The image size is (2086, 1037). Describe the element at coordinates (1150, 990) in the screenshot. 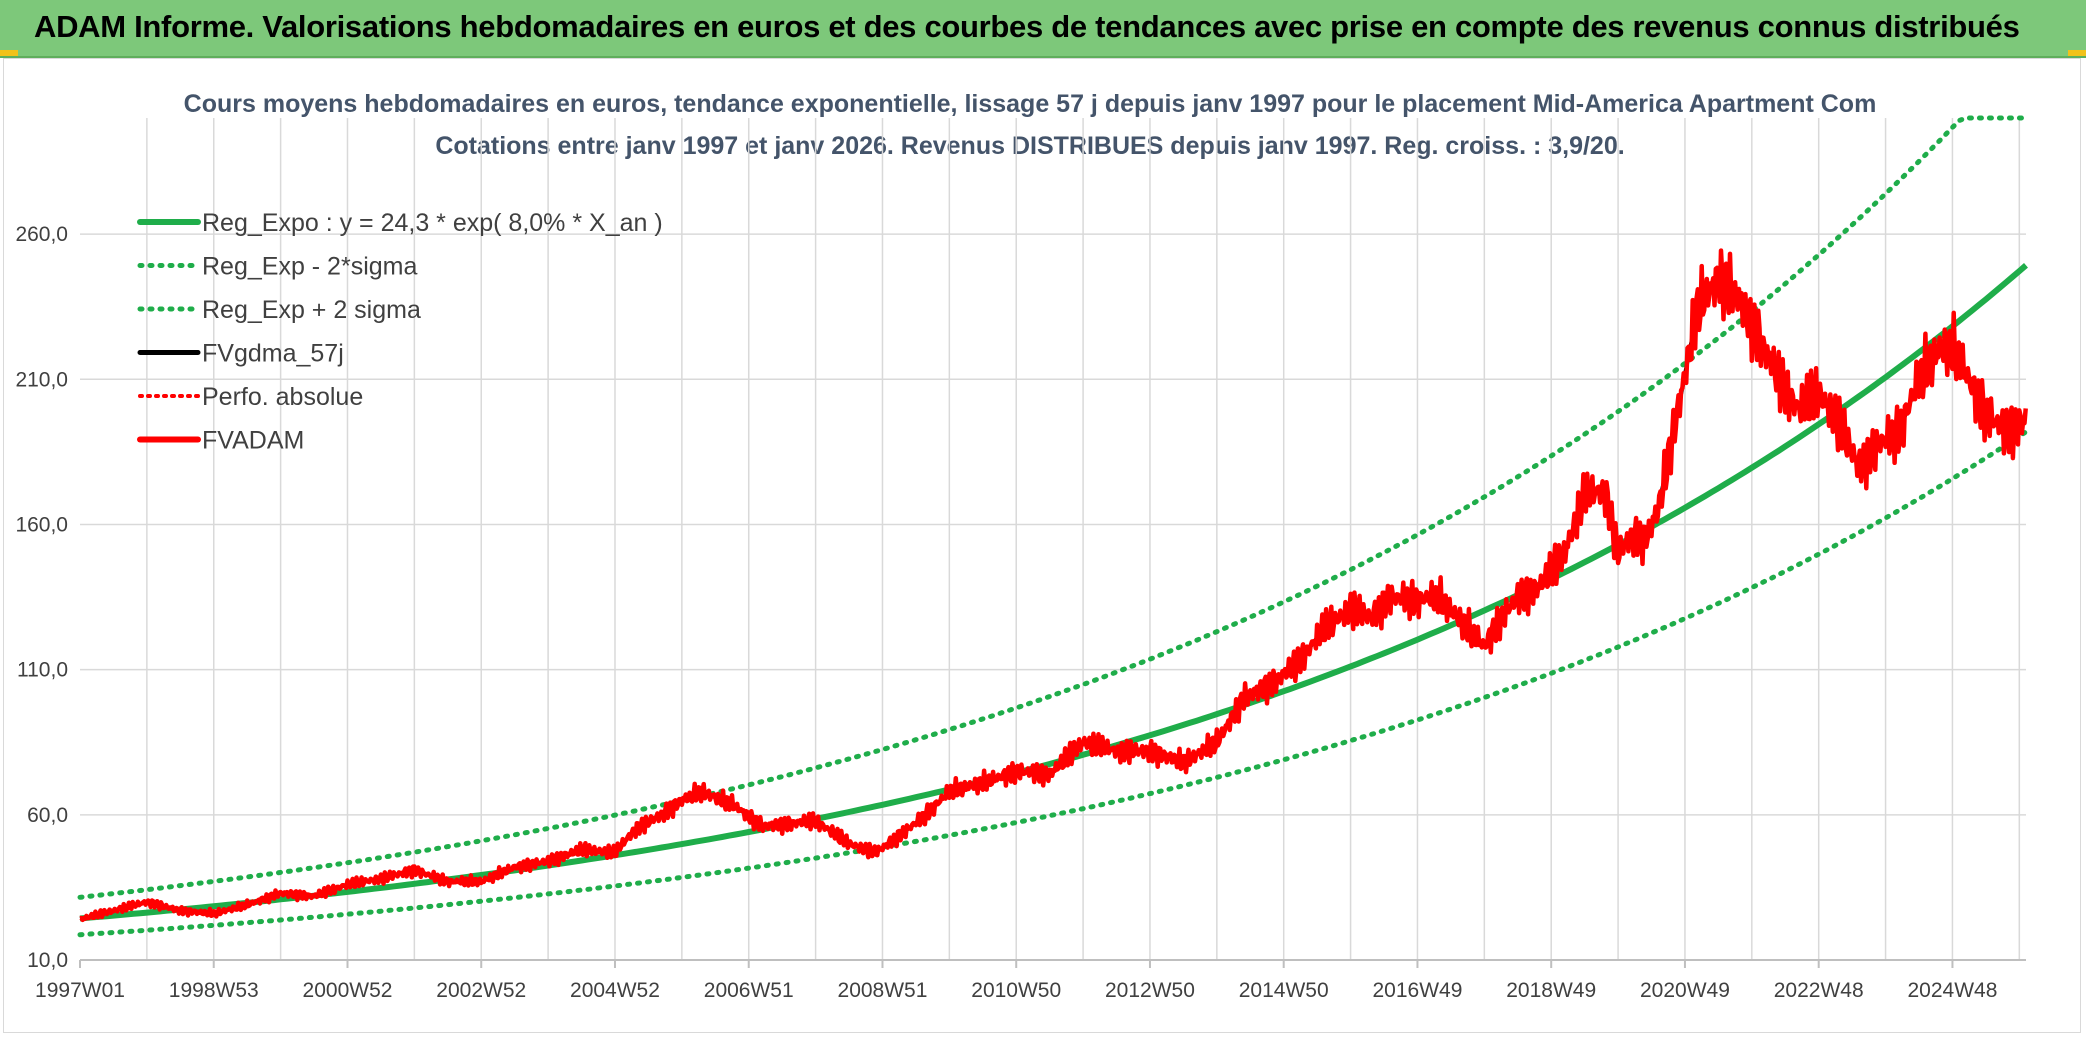

I see `x-tick-label: 2012W50` at that location.